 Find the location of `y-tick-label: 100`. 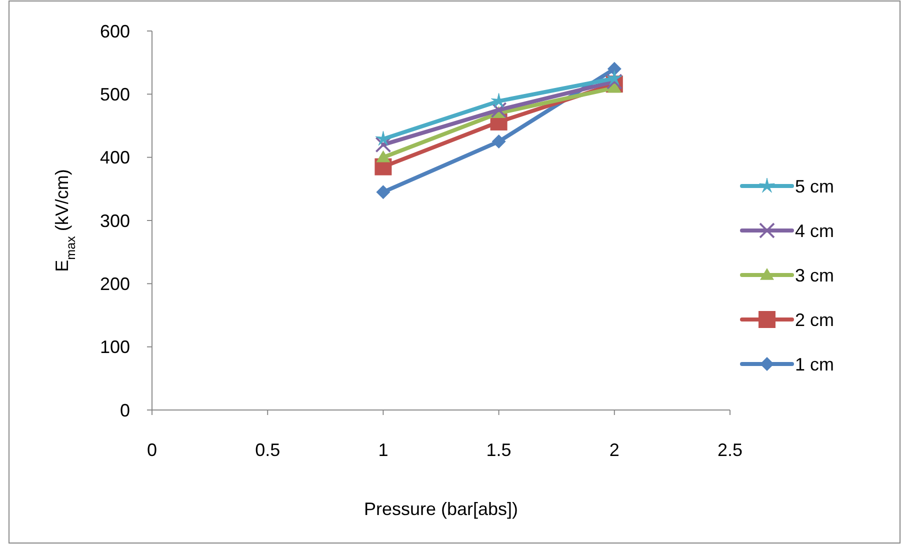

y-tick-label: 100 is located at coordinates (115, 347).